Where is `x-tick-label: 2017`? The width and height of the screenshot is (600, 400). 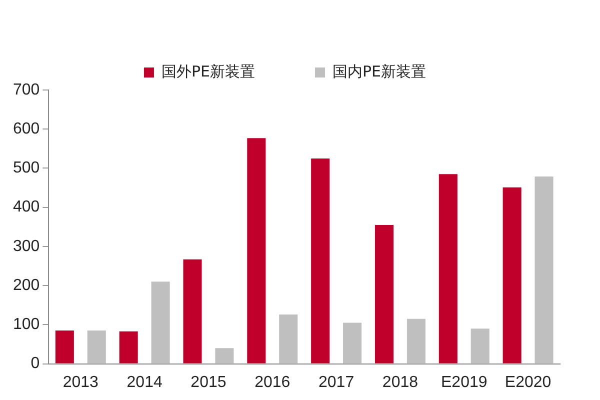 x-tick-label: 2017 is located at coordinates (336, 382).